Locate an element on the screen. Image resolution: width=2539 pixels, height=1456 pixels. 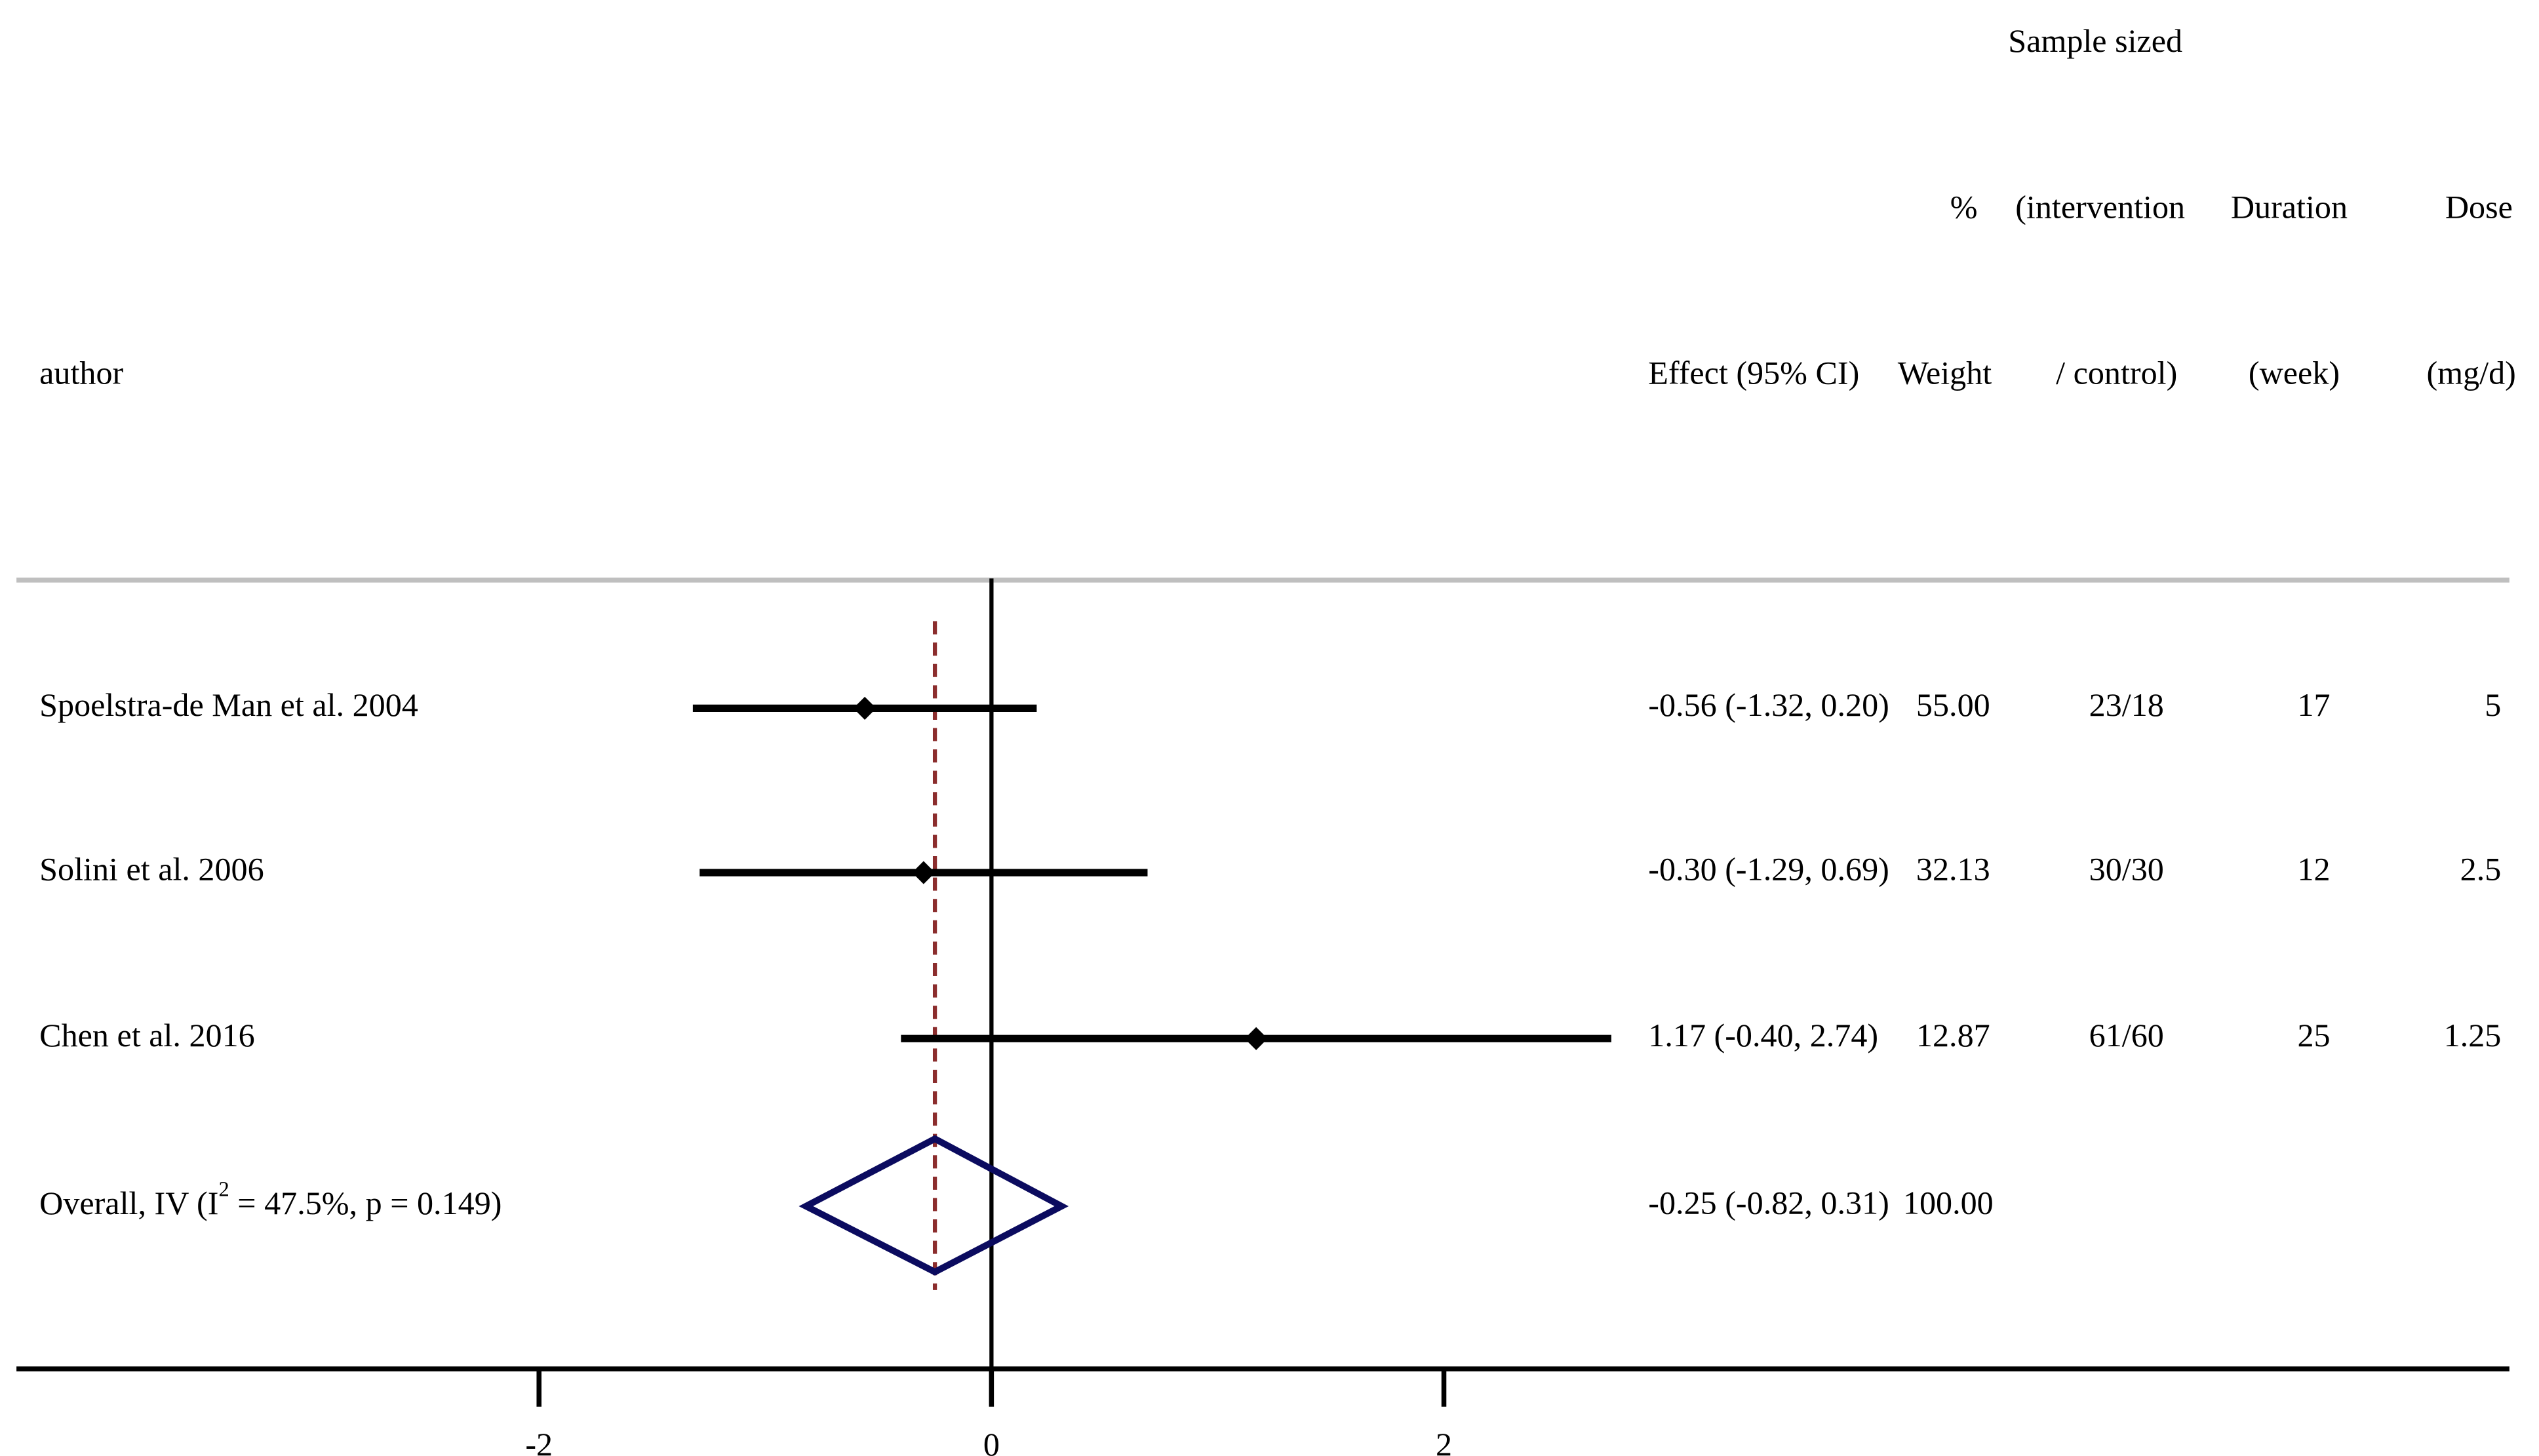
overall-diamond is located at coordinates (934, 1205).